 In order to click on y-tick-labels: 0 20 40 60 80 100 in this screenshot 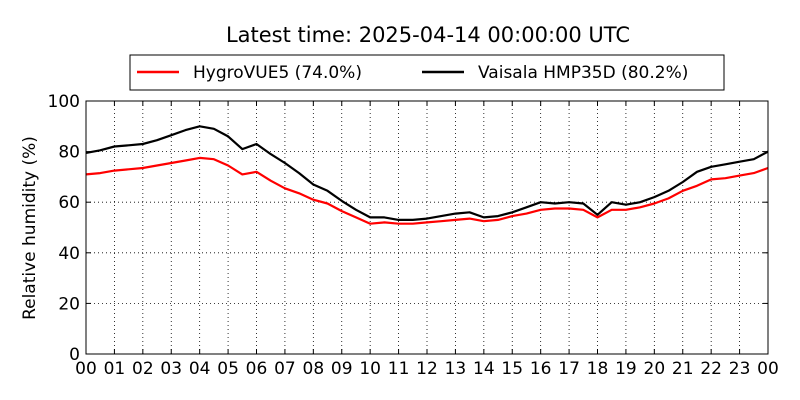, I will do `click(64, 228)`.